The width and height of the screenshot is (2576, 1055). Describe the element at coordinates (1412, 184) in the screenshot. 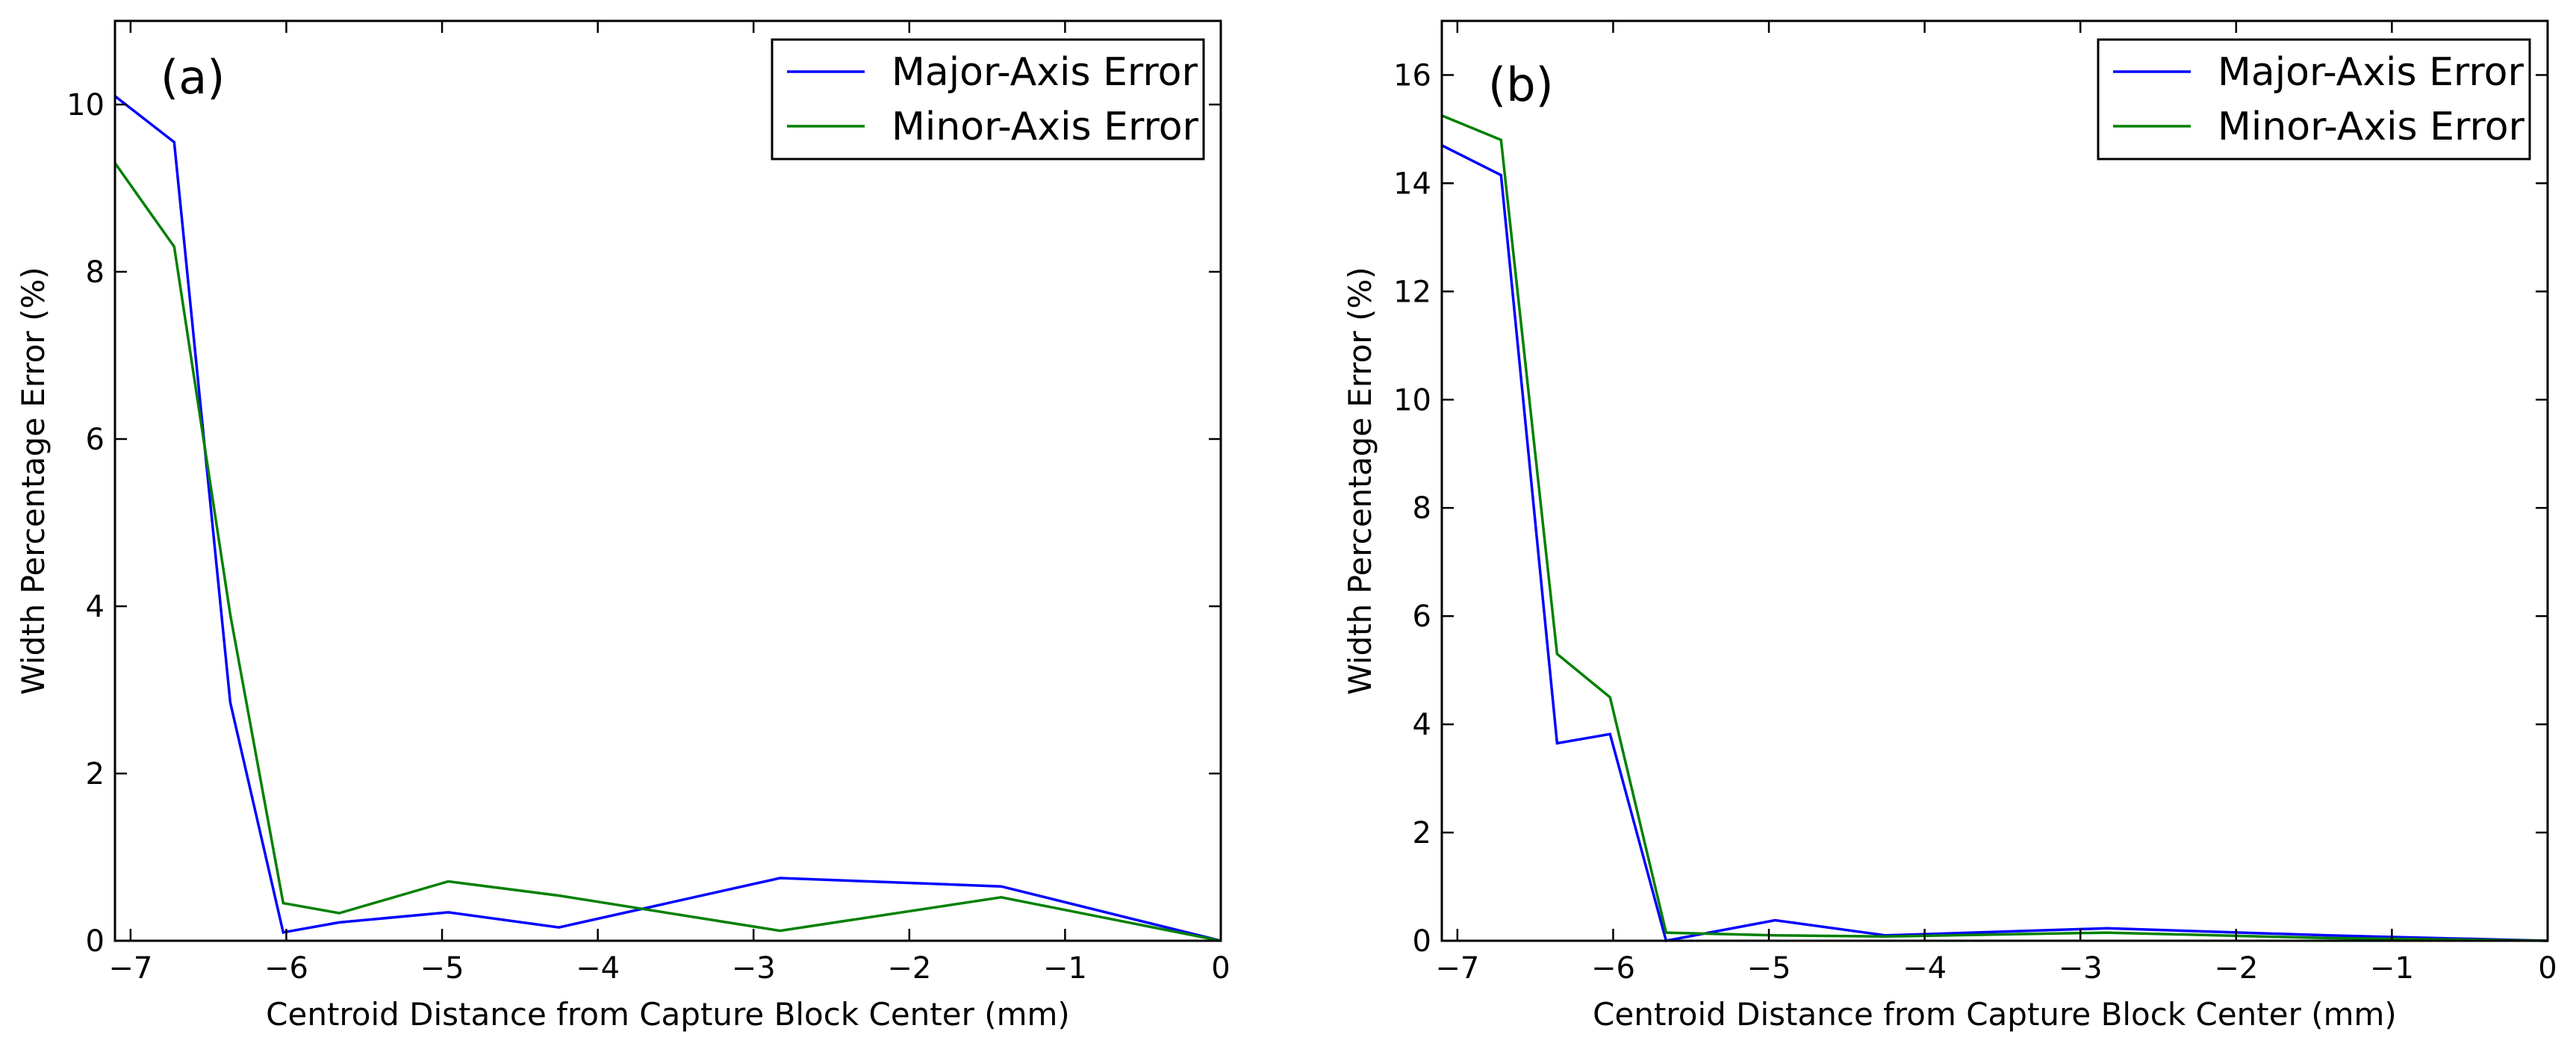

I see `y-tick-label: 14` at that location.